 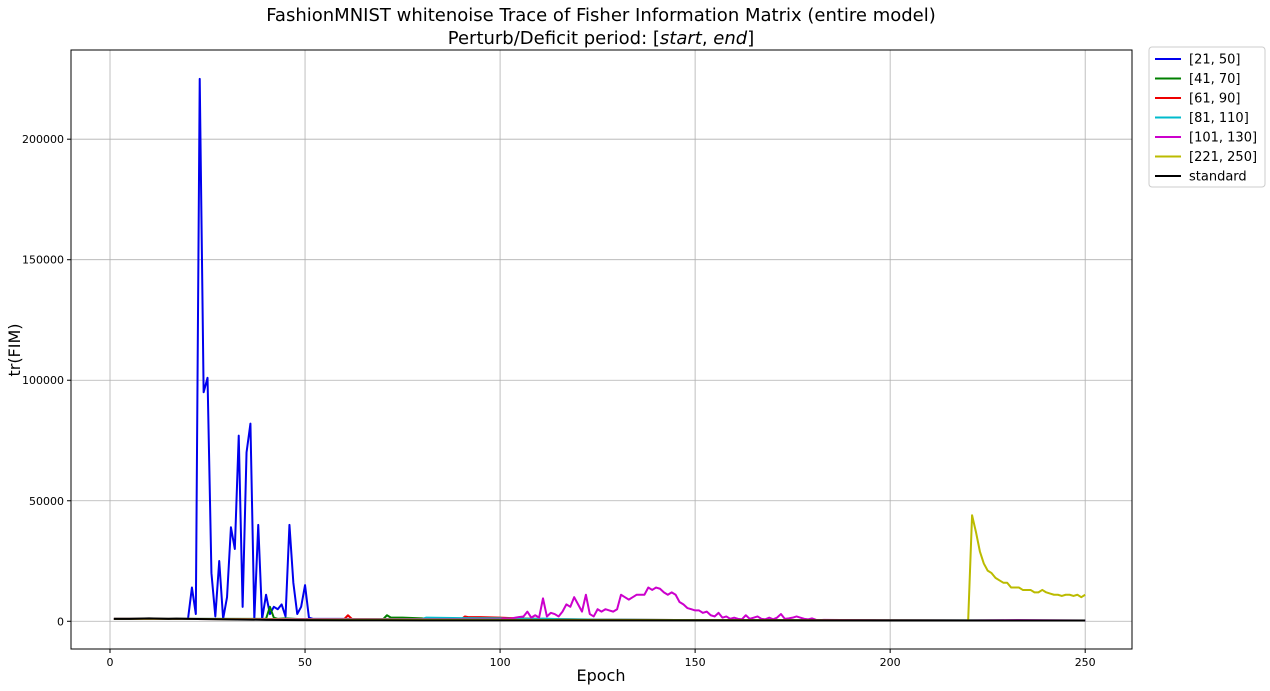 What do you see at coordinates (1085, 662) in the screenshot?
I see `x-tick-label: 250` at bounding box center [1085, 662].